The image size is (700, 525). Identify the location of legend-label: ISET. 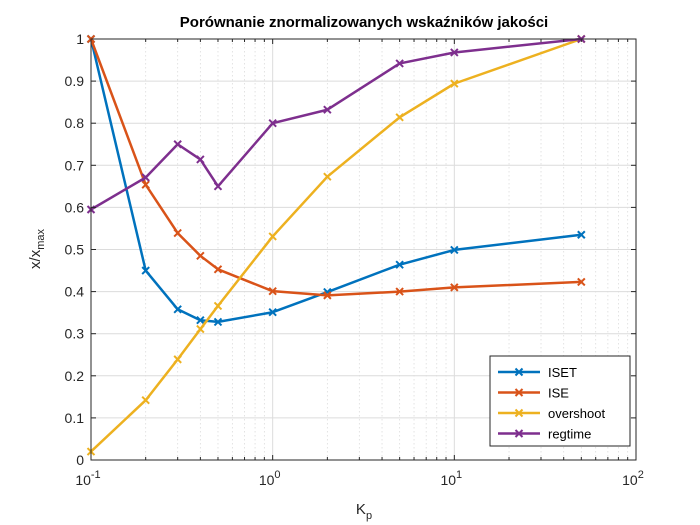
(562, 372).